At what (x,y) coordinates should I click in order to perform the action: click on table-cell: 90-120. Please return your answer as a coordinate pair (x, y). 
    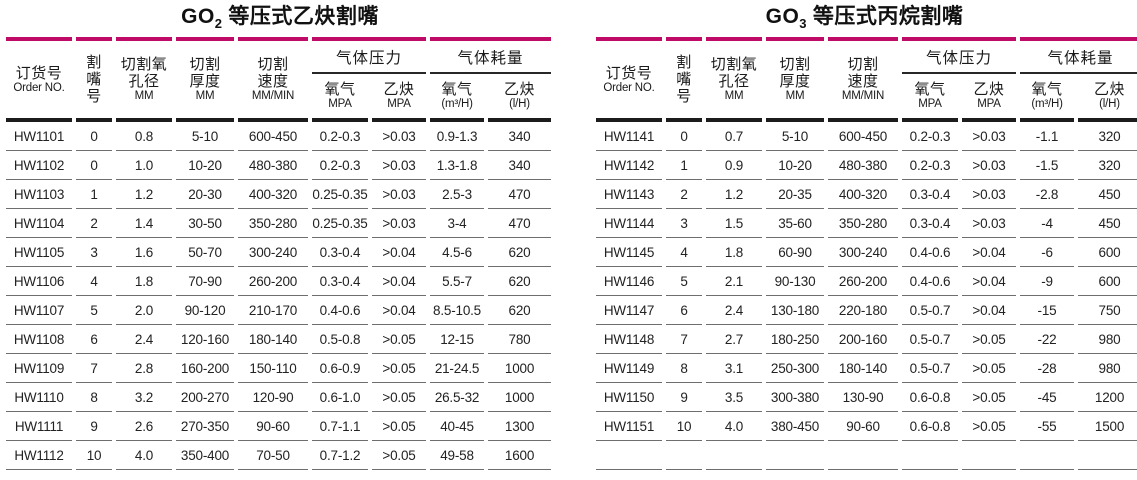
    Looking at the image, I should click on (205, 310).